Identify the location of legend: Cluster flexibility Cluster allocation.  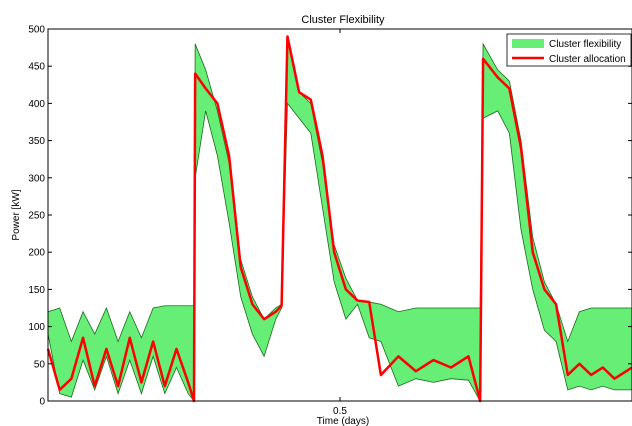
(569, 50).